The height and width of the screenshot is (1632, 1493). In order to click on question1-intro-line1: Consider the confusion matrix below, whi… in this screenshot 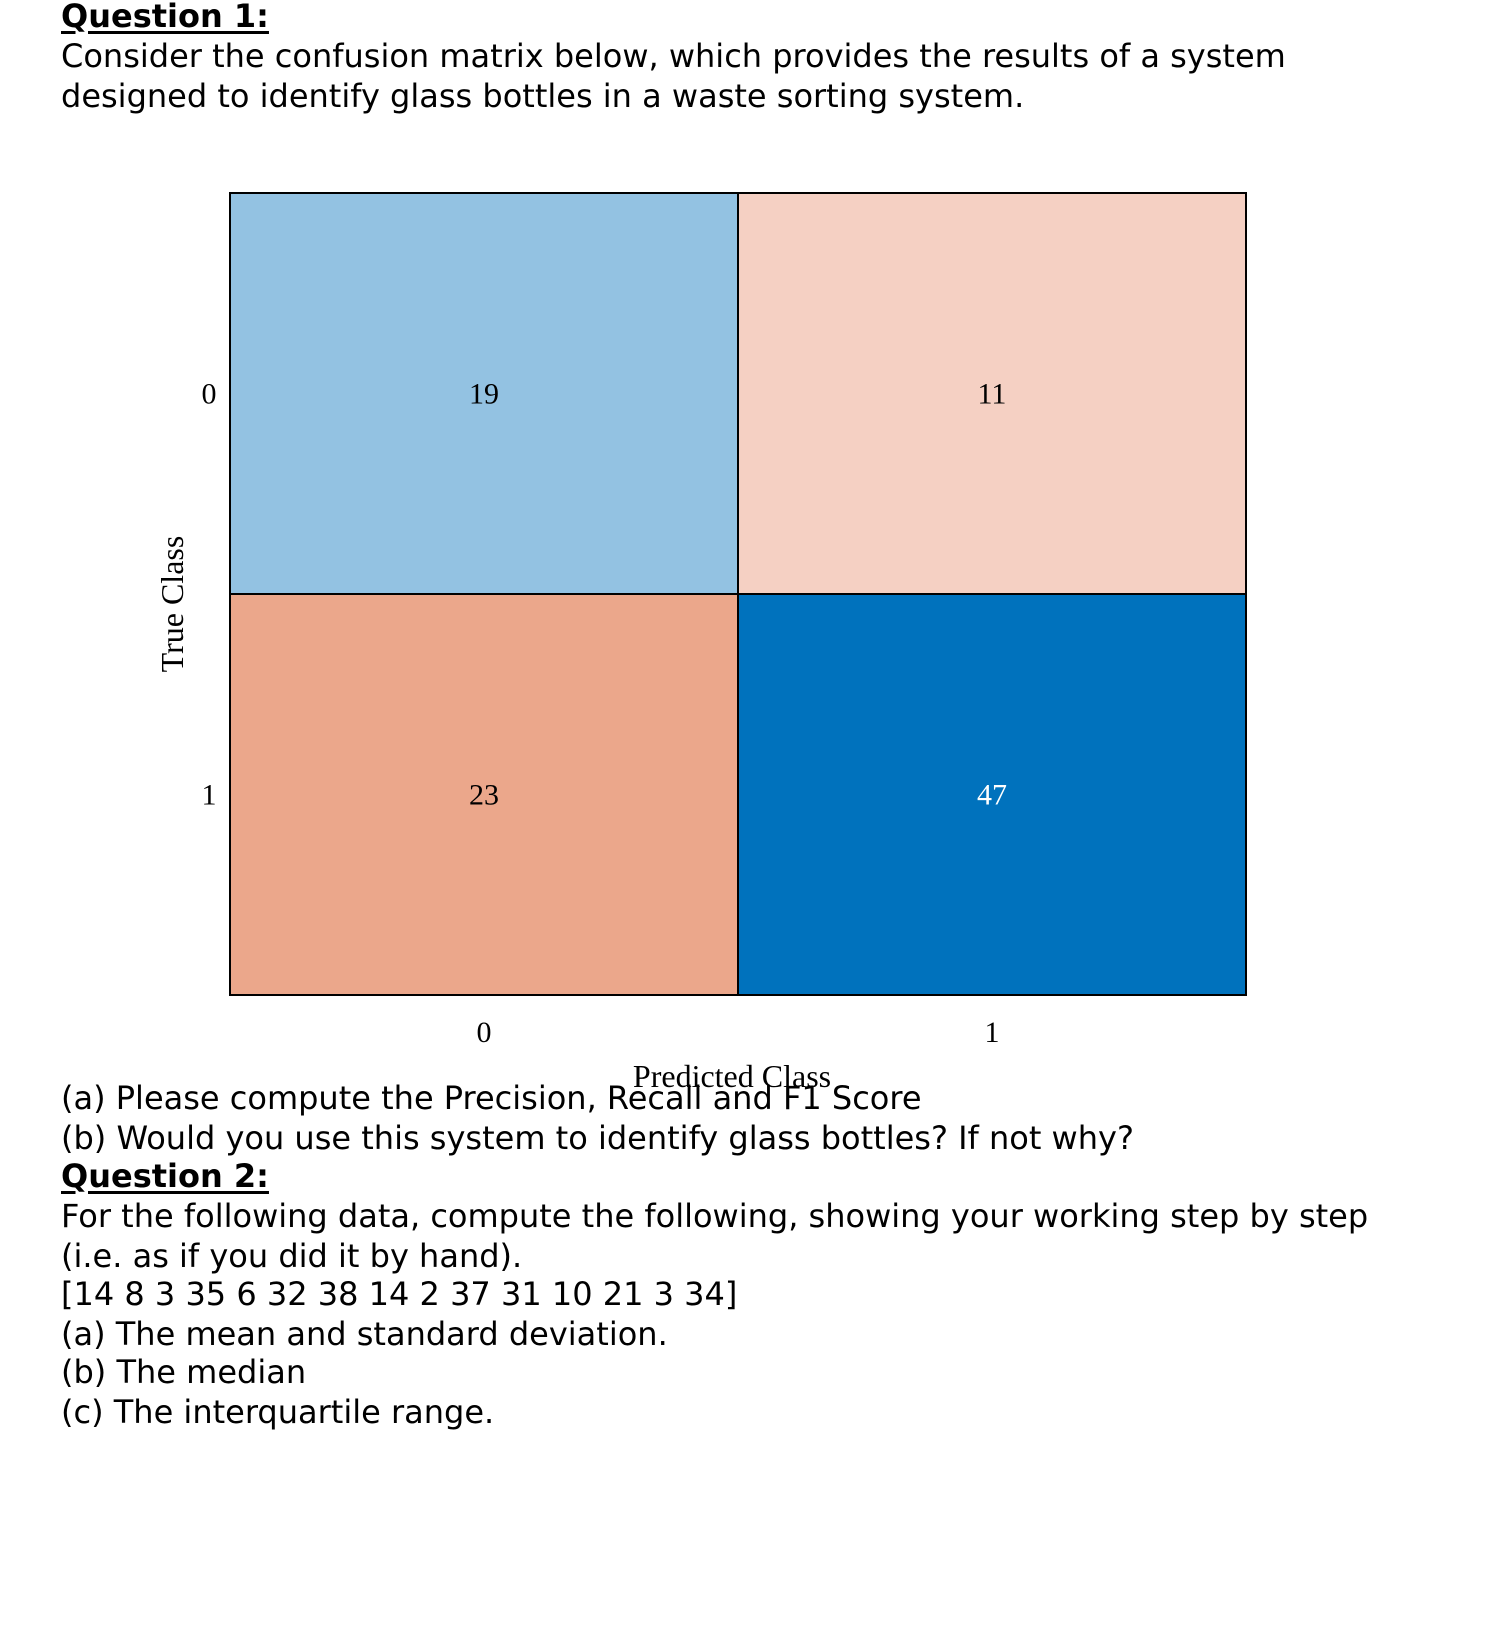, I will do `click(673, 56)`.